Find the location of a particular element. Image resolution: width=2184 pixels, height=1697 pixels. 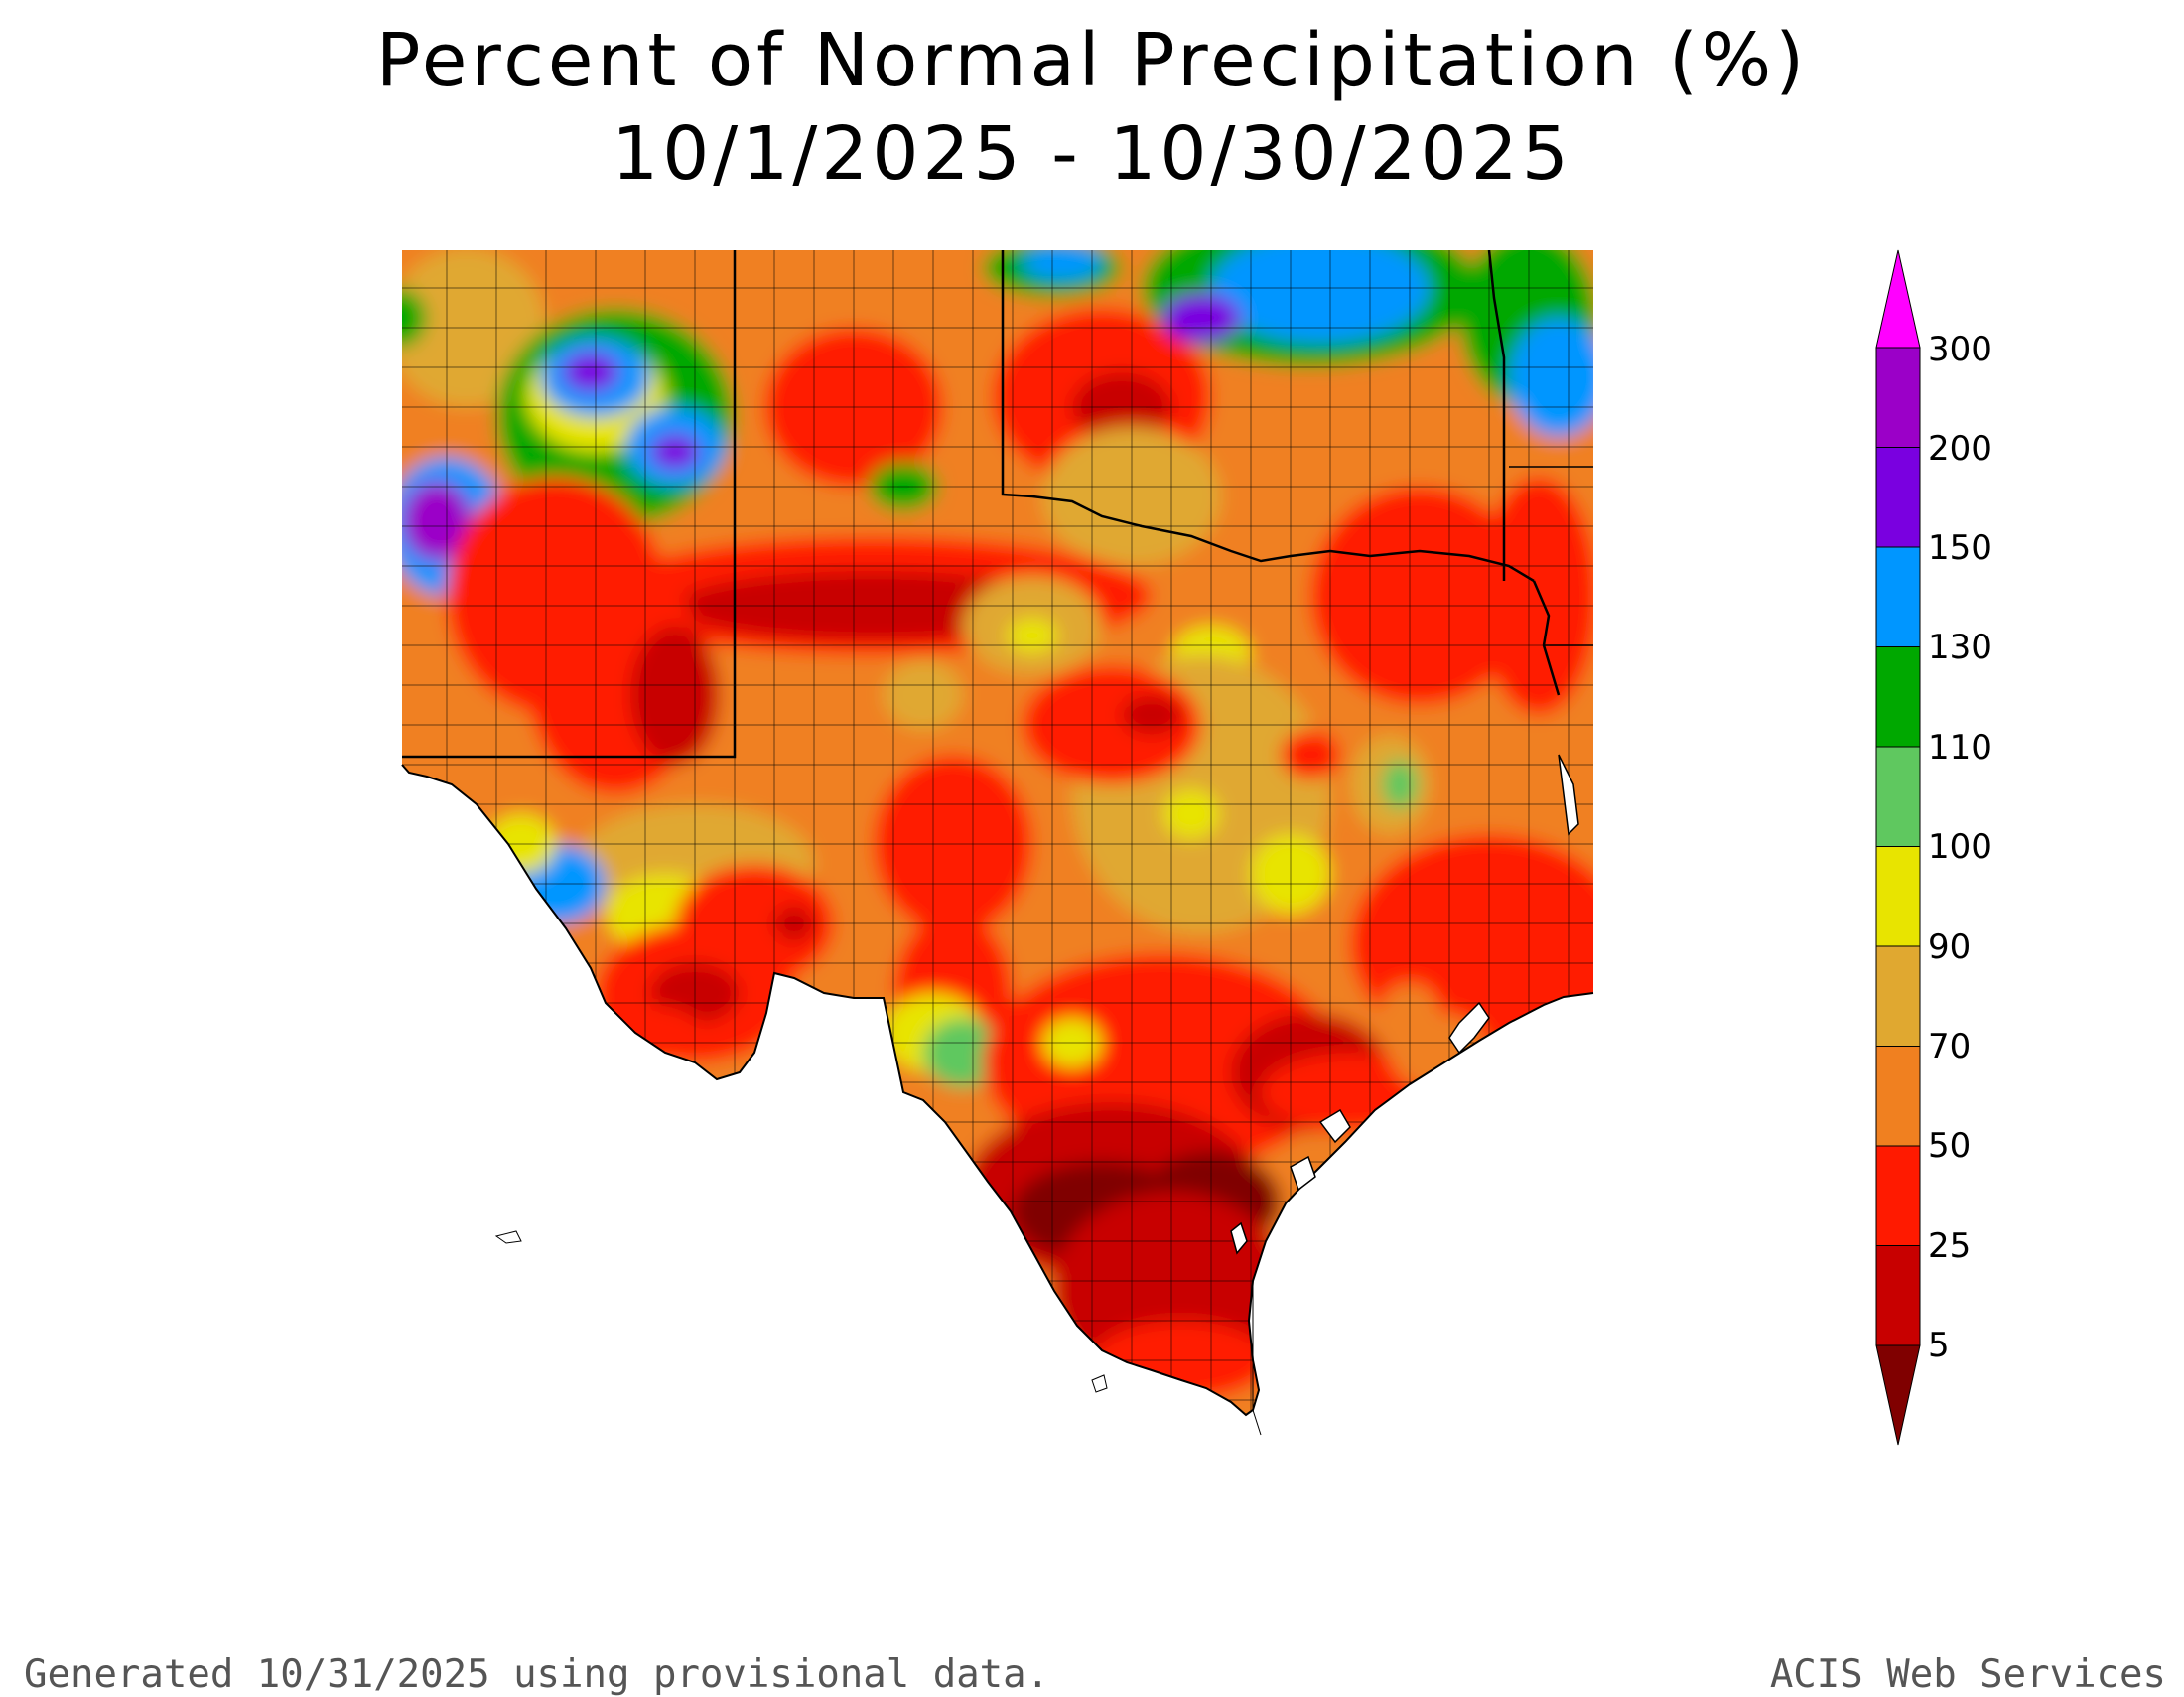

legend-label-200: 200 is located at coordinates (1960, 449).